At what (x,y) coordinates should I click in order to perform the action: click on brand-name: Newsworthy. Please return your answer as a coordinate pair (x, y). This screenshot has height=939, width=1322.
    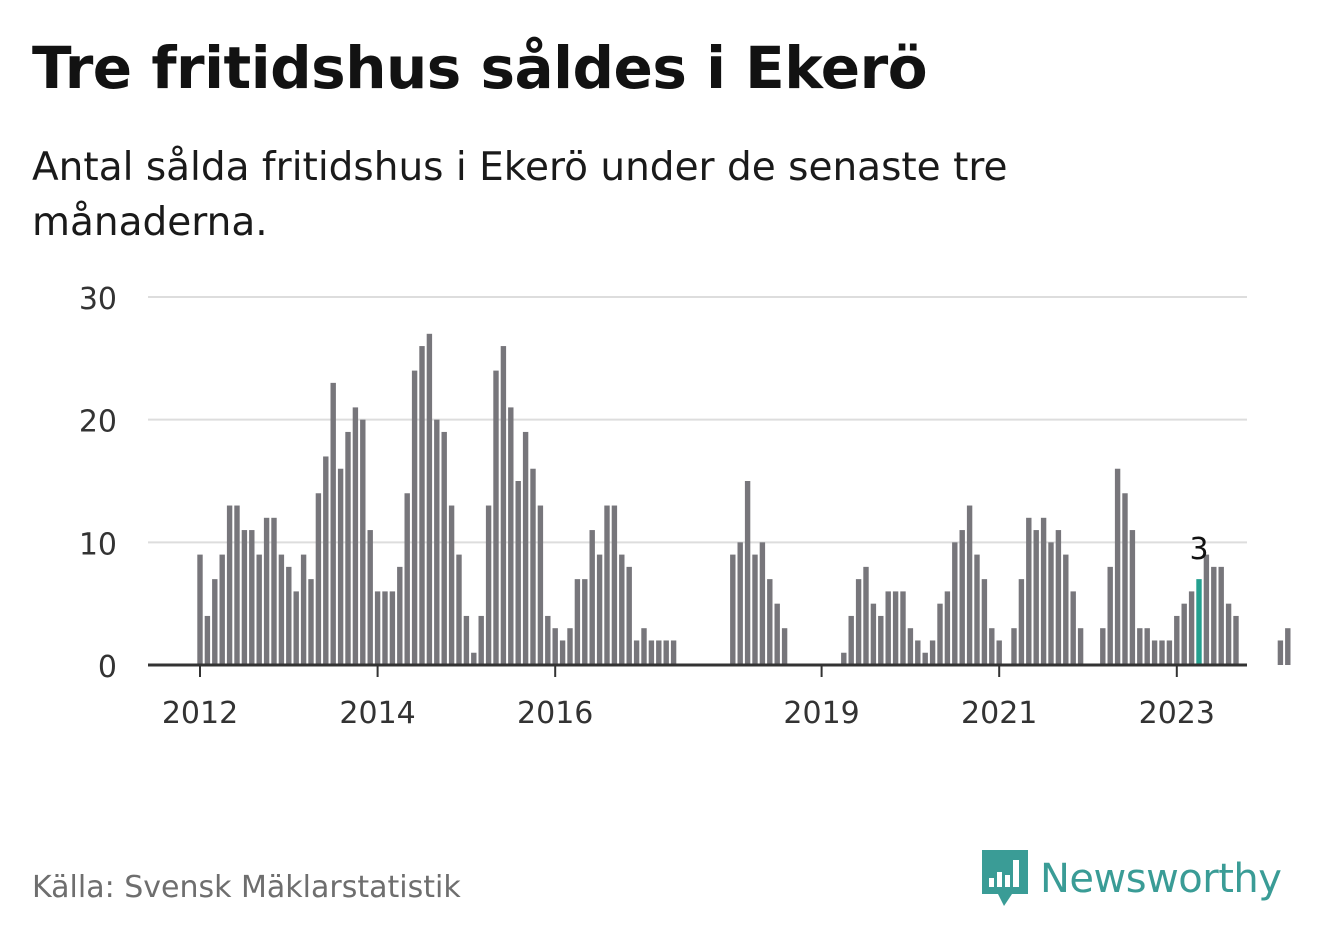
    Looking at the image, I should click on (1161, 879).